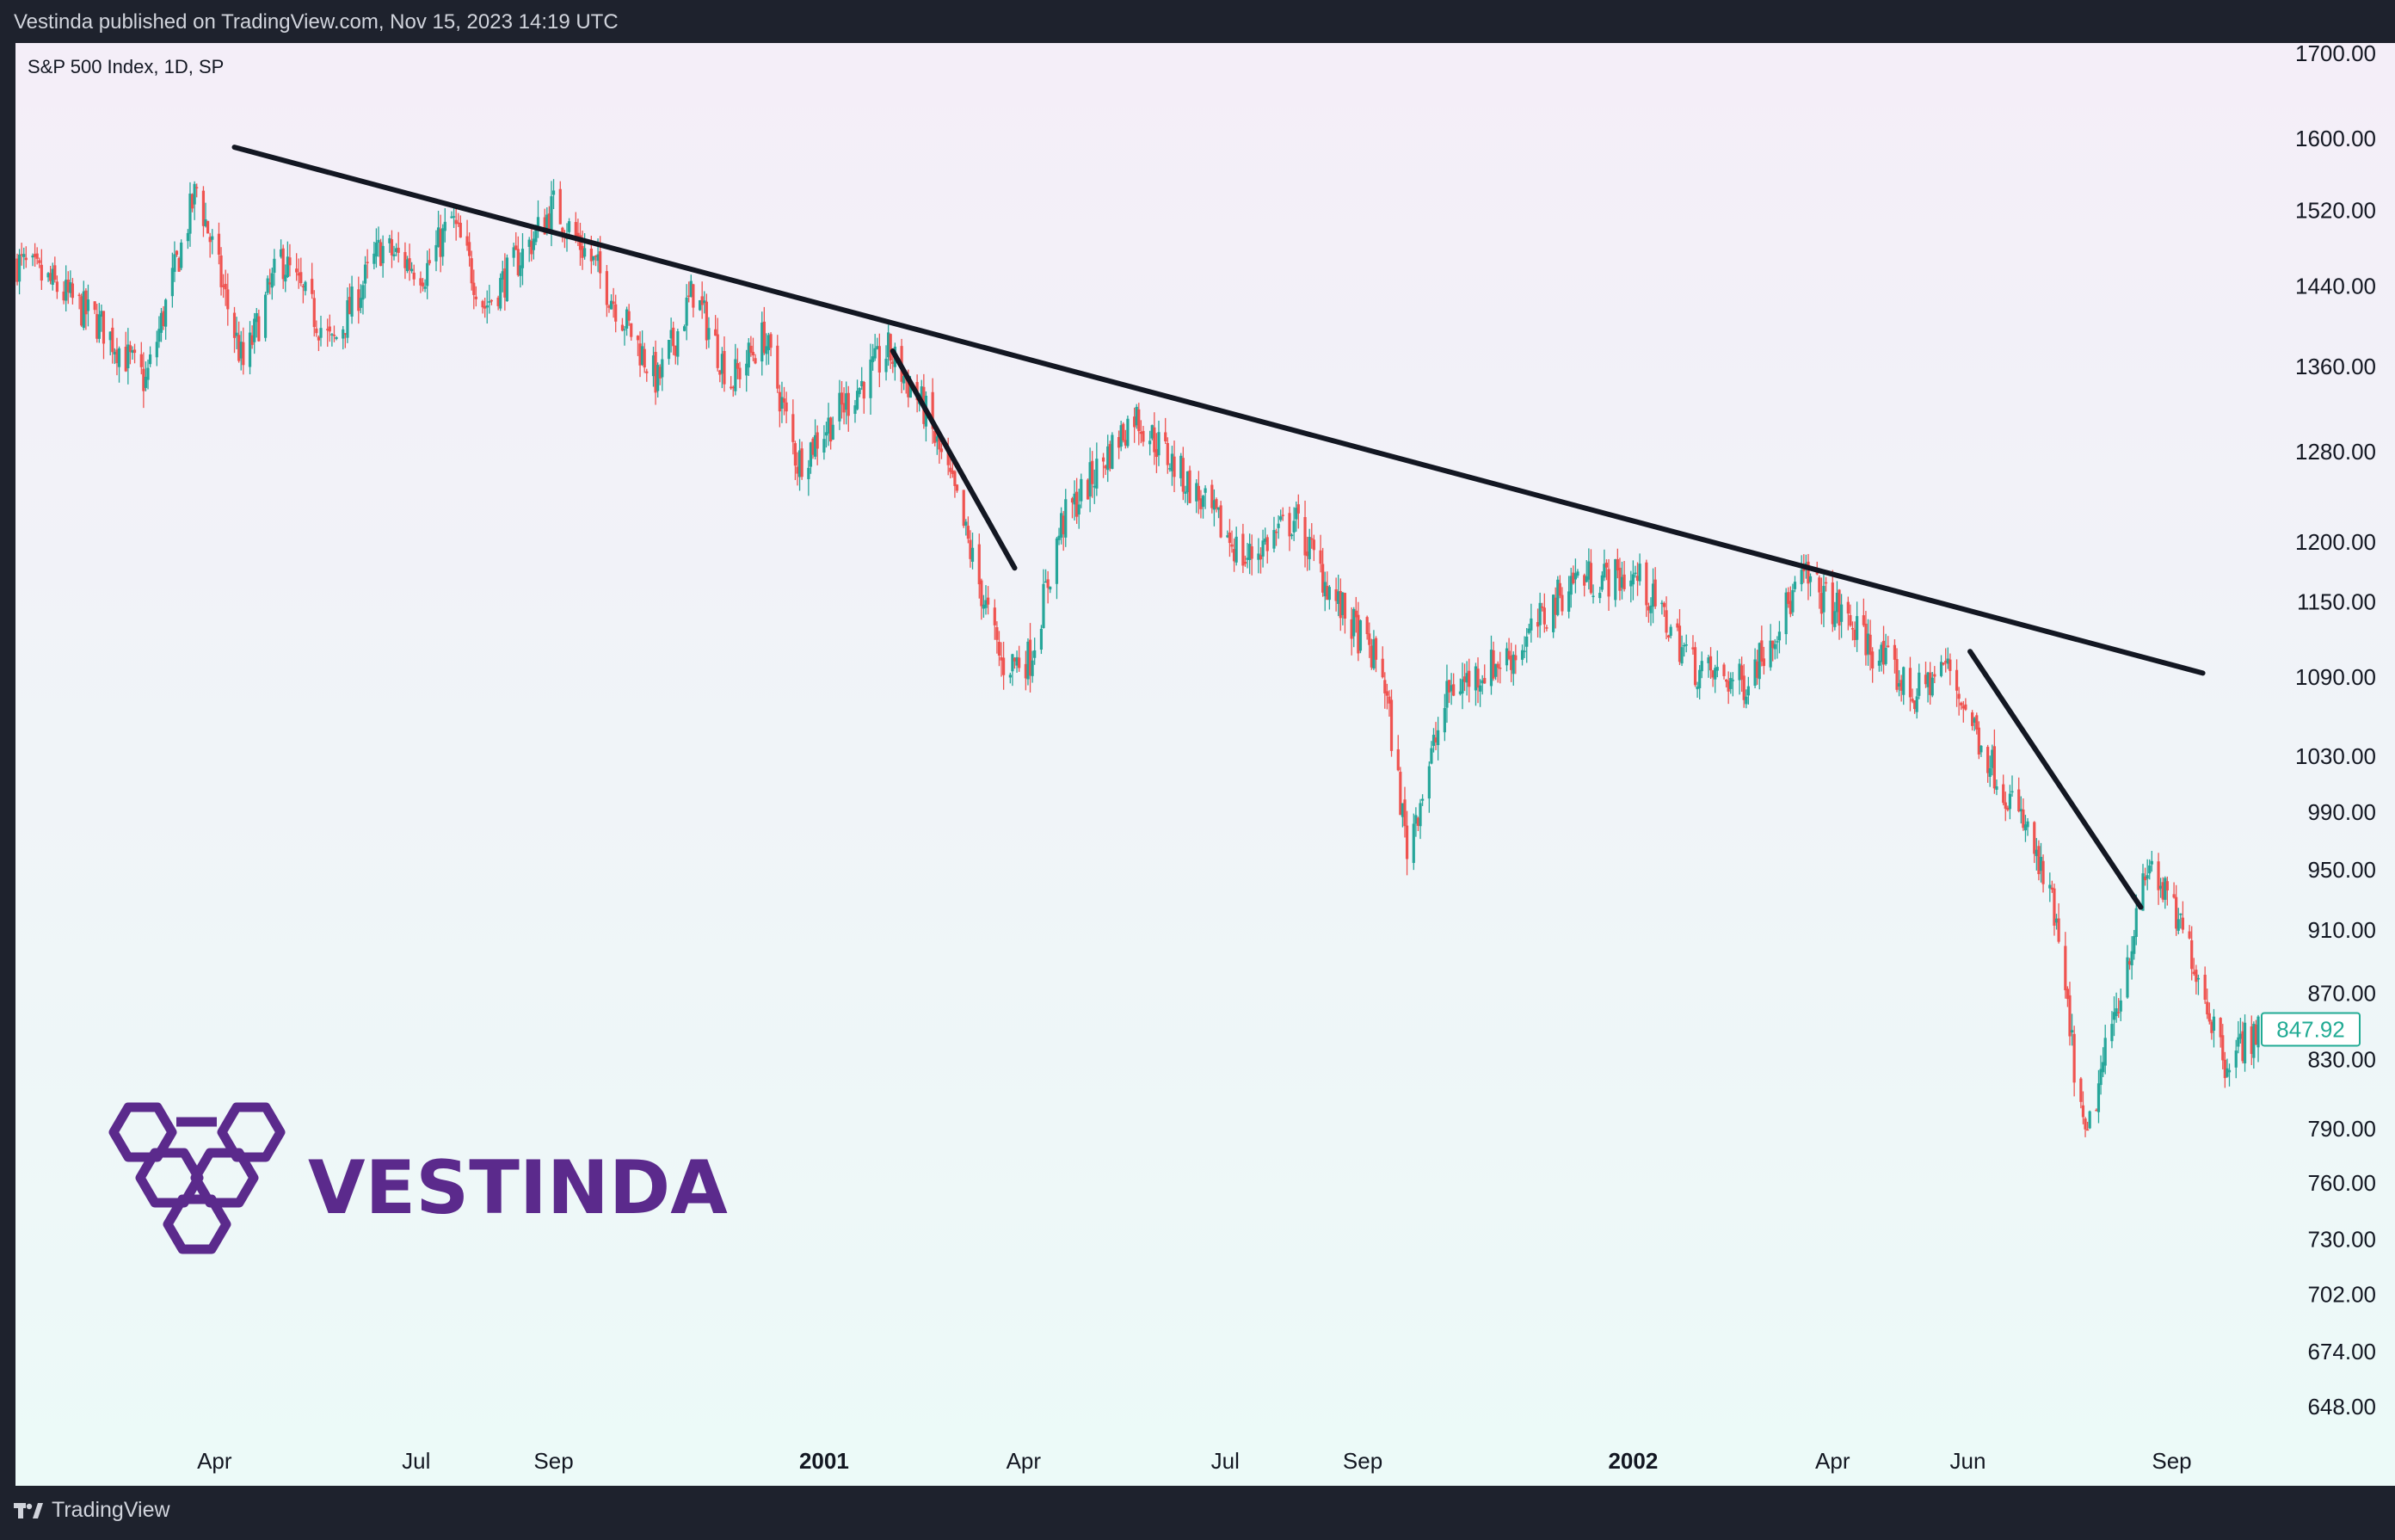  What do you see at coordinates (553, 1461) in the screenshot?
I see `x-tick-label: Sep` at bounding box center [553, 1461].